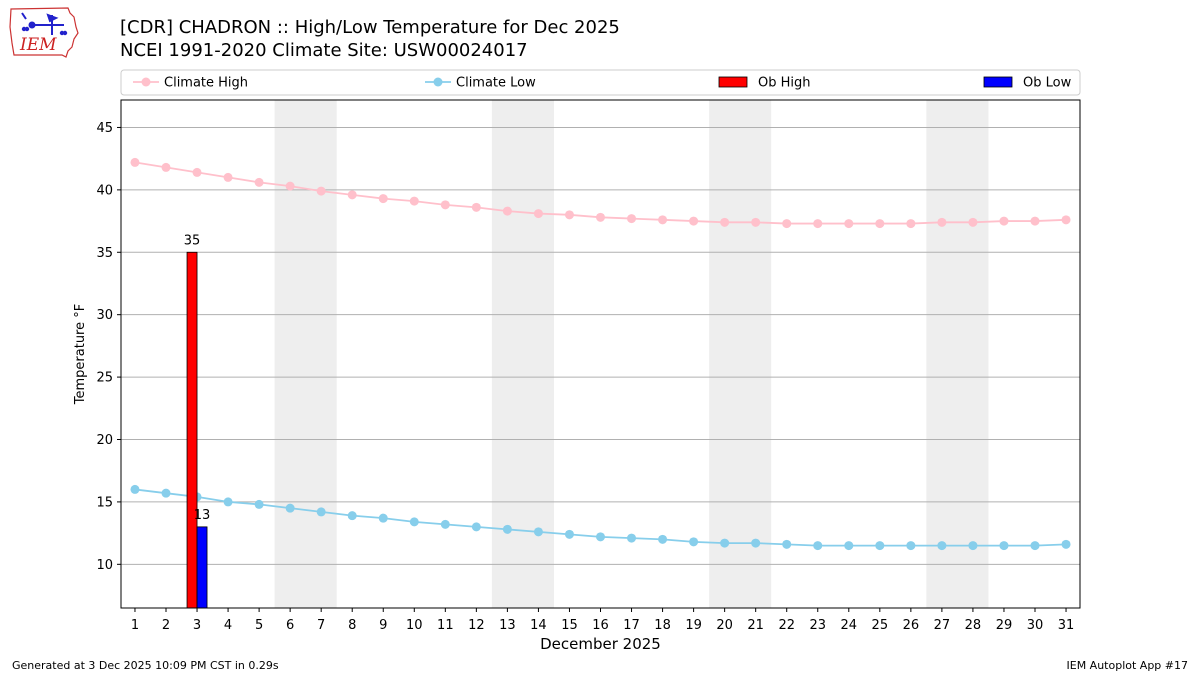 The height and width of the screenshot is (675, 1200). Describe the element at coordinates (104, 440) in the screenshot. I see `y-tick-label: 20` at that location.